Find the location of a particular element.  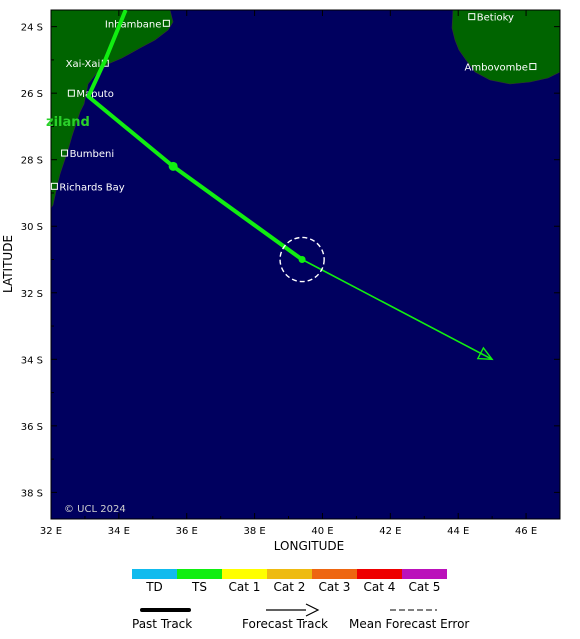

lat-tick-label: 34 S is located at coordinates (32, 360).